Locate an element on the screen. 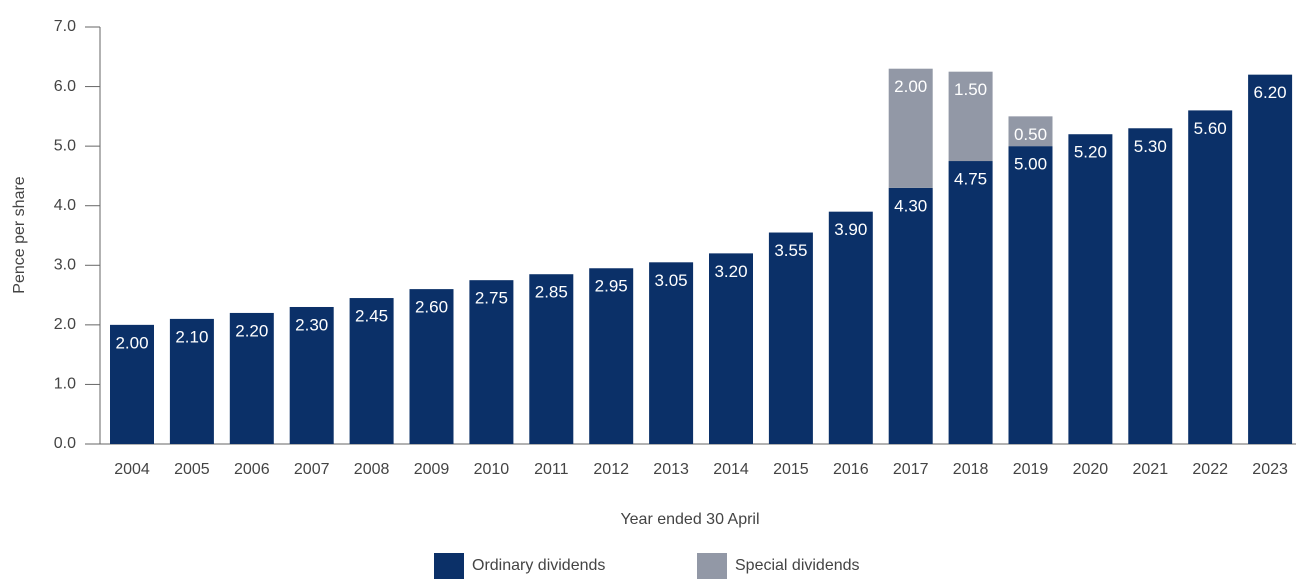 The image size is (1300, 579). y-axis-label: Pence per share is located at coordinates (19, 235).